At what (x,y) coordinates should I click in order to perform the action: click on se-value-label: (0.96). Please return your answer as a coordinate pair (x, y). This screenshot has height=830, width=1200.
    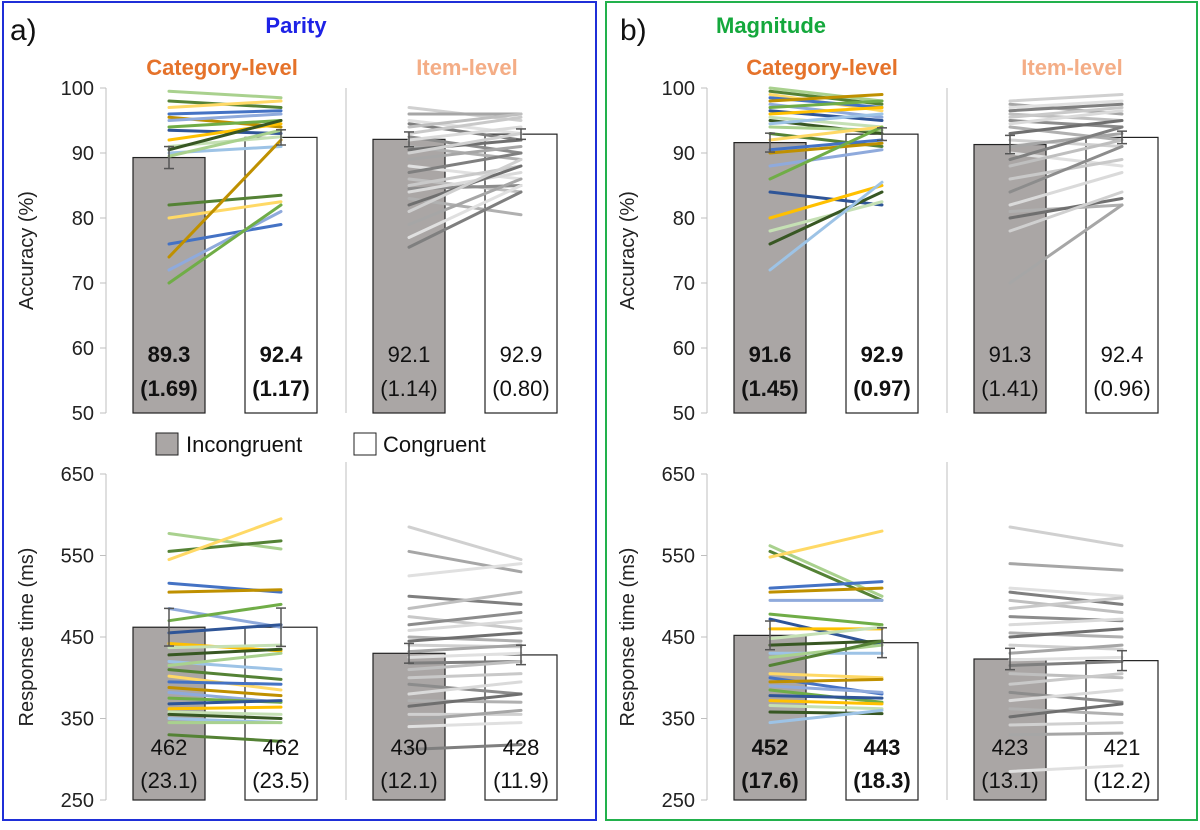
    Looking at the image, I should click on (1121, 388).